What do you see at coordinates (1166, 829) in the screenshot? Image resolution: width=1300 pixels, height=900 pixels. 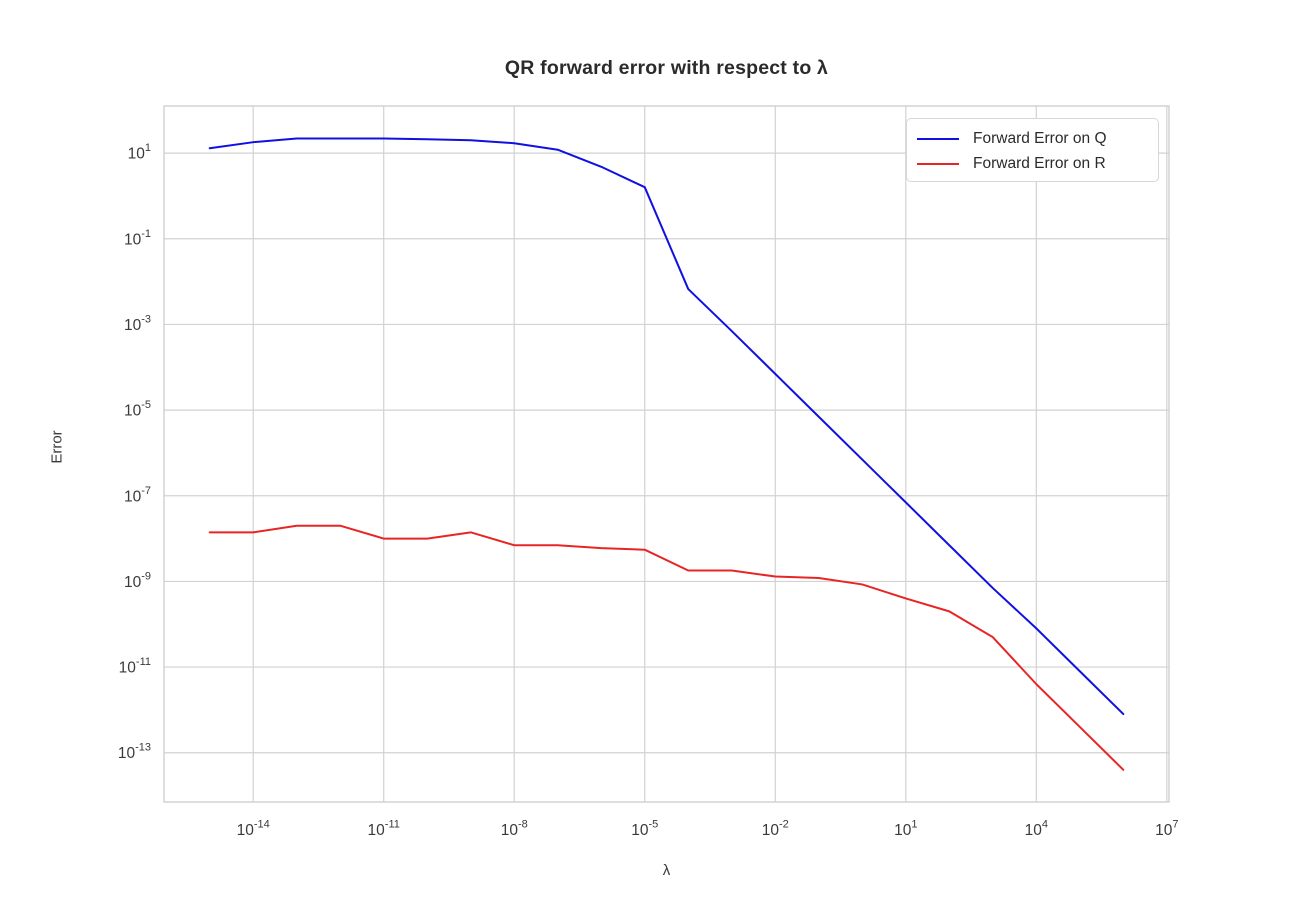 I see `x-tick-label: 10⁷` at bounding box center [1166, 829].